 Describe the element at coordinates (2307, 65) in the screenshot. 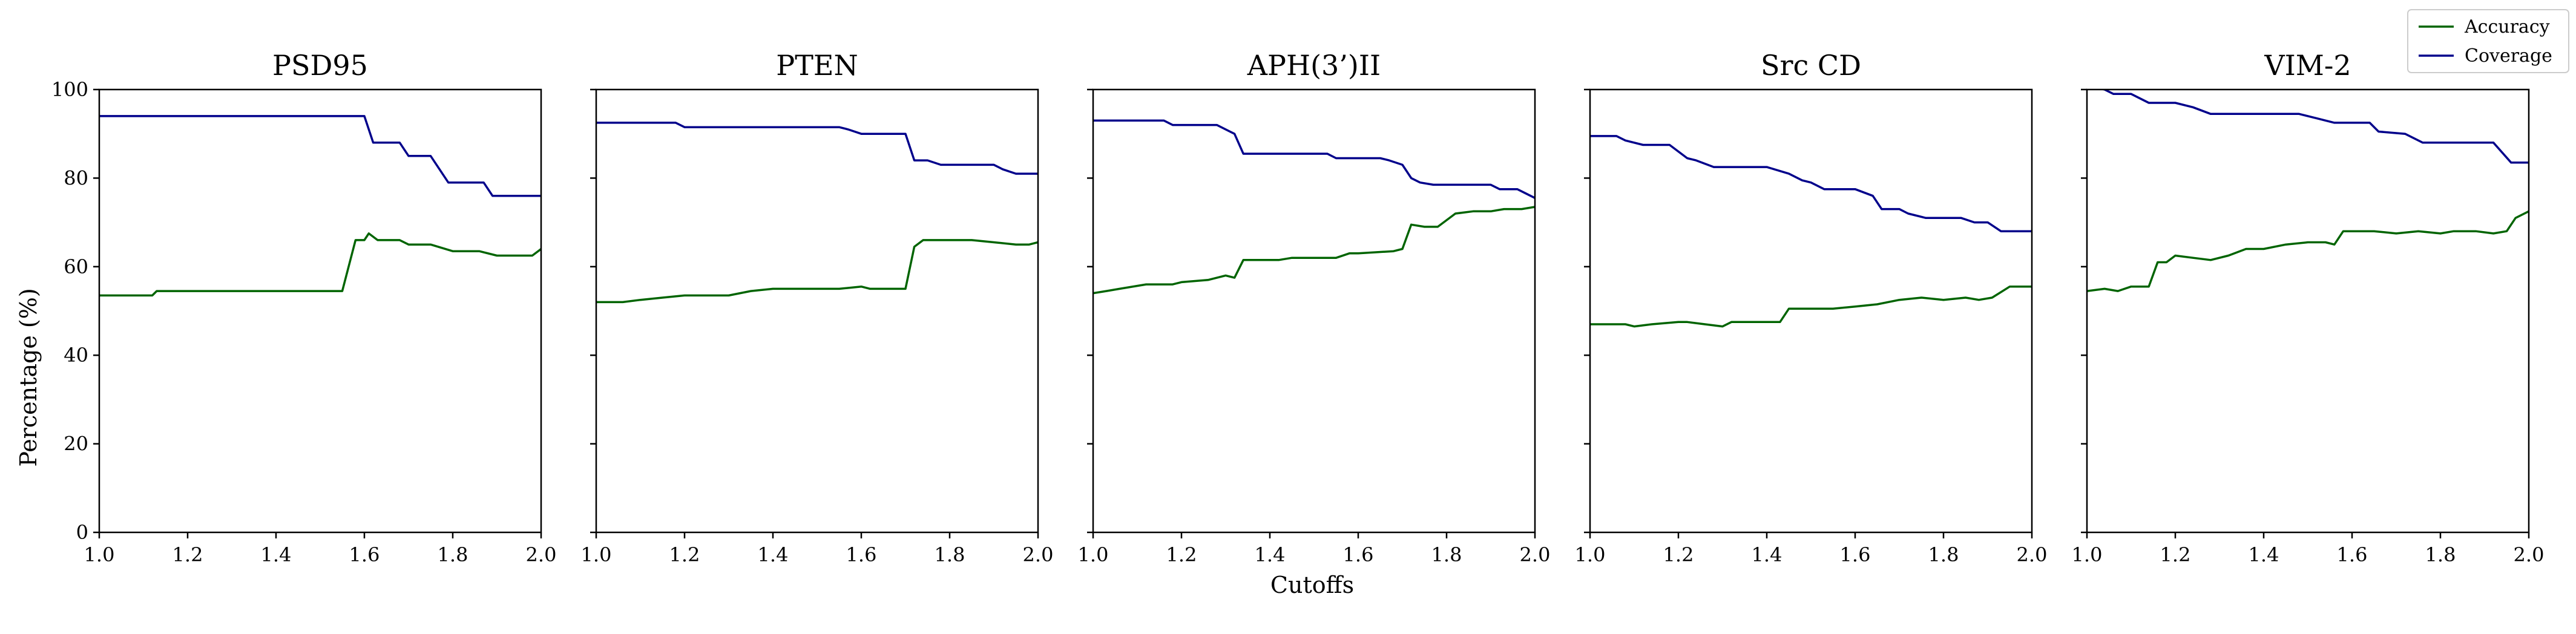

I see `panel-title: VIM-2` at that location.